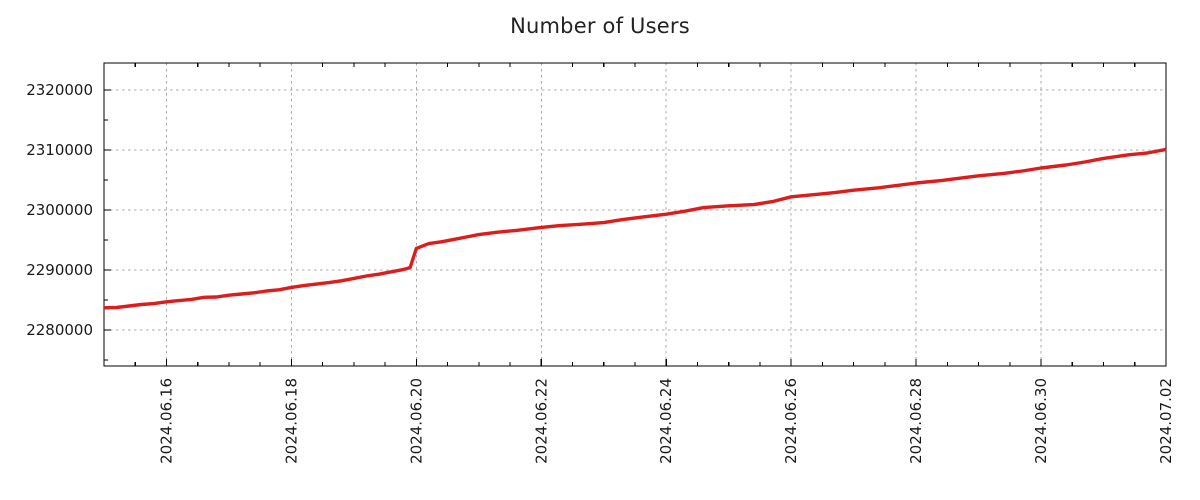 The image size is (1200, 500). I want to click on x-tick-label: 2024.06.22, so click(541, 421).